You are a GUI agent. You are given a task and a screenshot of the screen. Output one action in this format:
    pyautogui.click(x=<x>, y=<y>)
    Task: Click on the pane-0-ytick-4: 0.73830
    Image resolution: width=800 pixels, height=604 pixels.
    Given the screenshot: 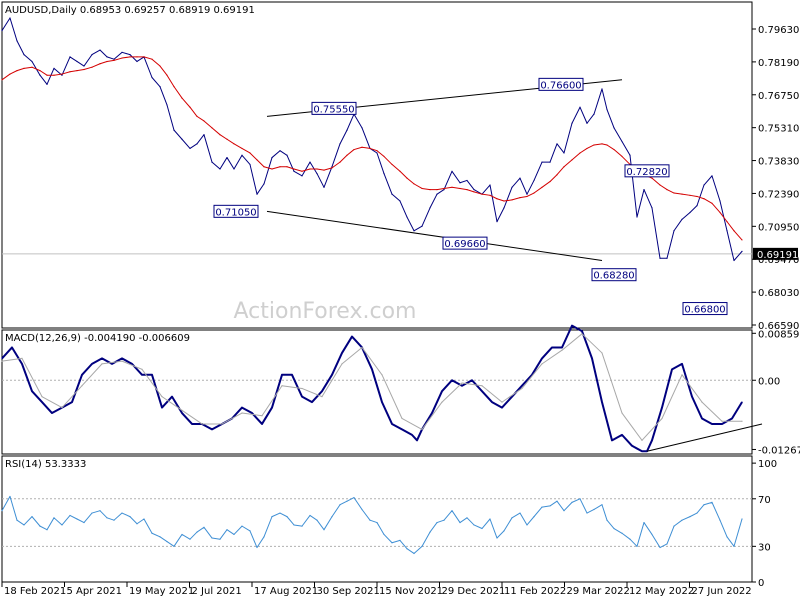 What is the action you would take?
    pyautogui.click(x=778, y=162)
    